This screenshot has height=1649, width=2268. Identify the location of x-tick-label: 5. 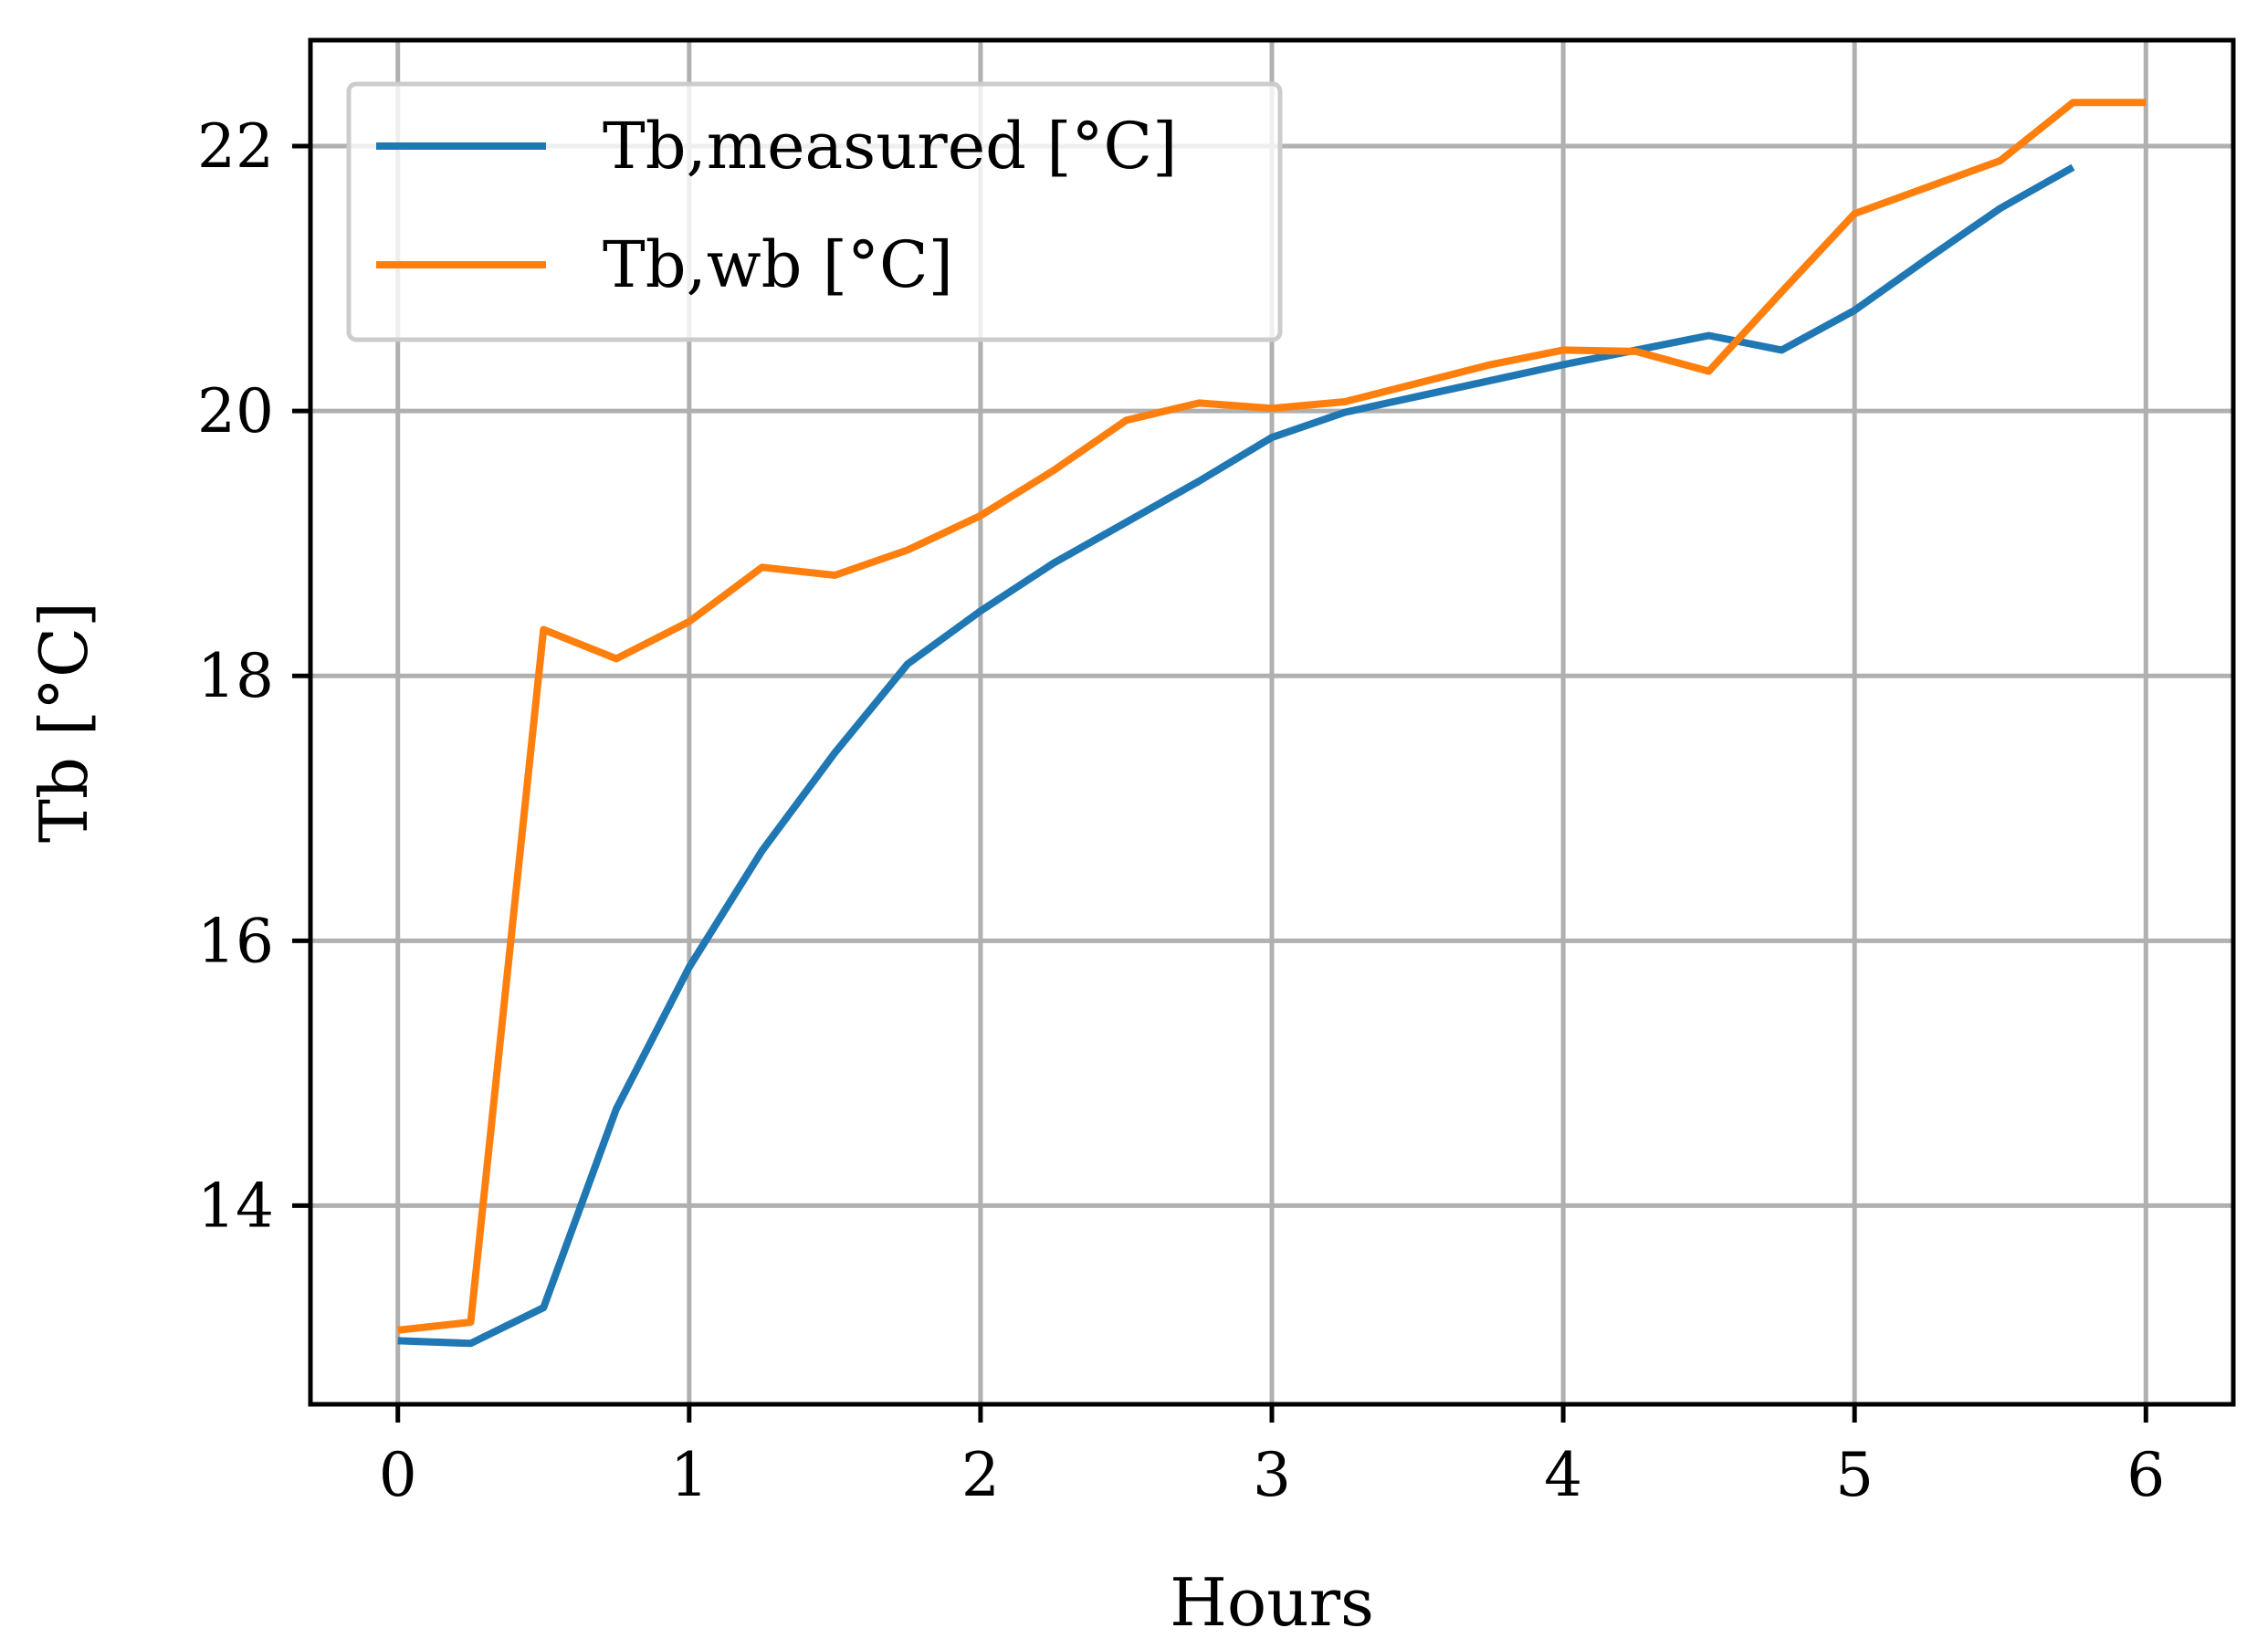
(1854, 1475).